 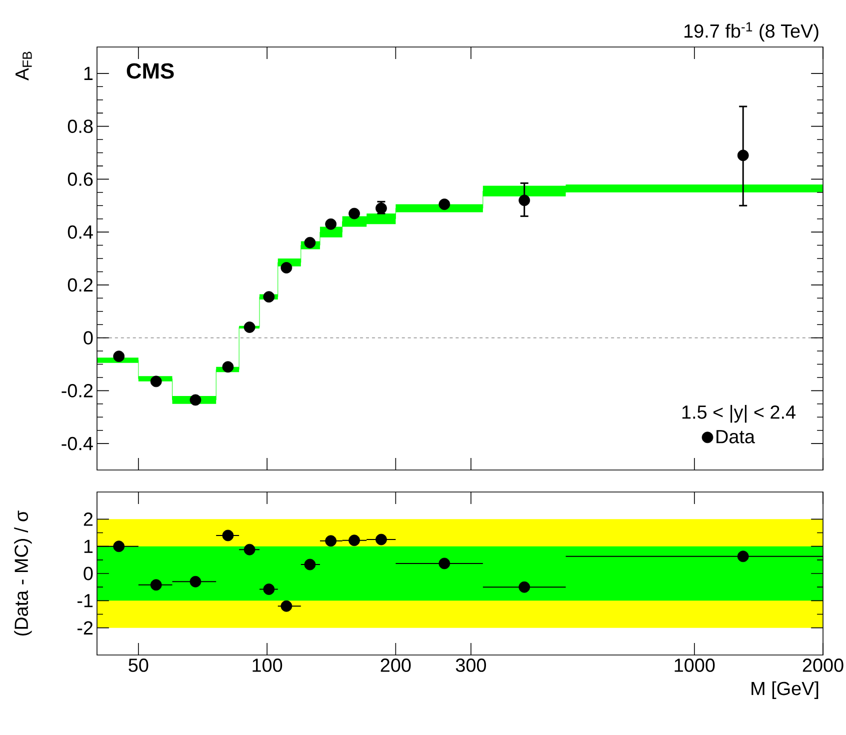 What do you see at coordinates (138, 665) in the screenshot?
I see `x-tick-label: 50` at bounding box center [138, 665].